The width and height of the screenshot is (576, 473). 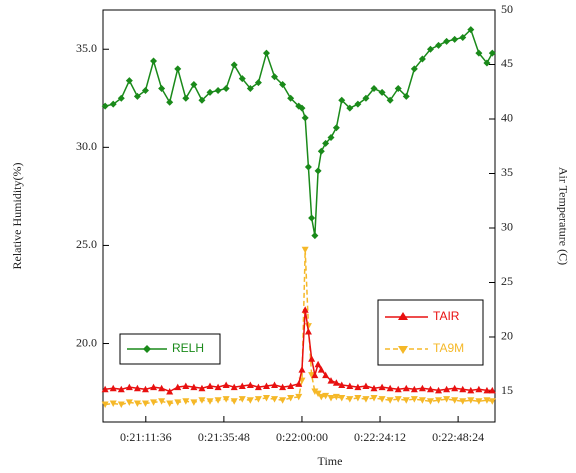 What do you see at coordinates (380, 437) in the screenshot?
I see `x-tick-label: 0:22:24:12` at bounding box center [380, 437].